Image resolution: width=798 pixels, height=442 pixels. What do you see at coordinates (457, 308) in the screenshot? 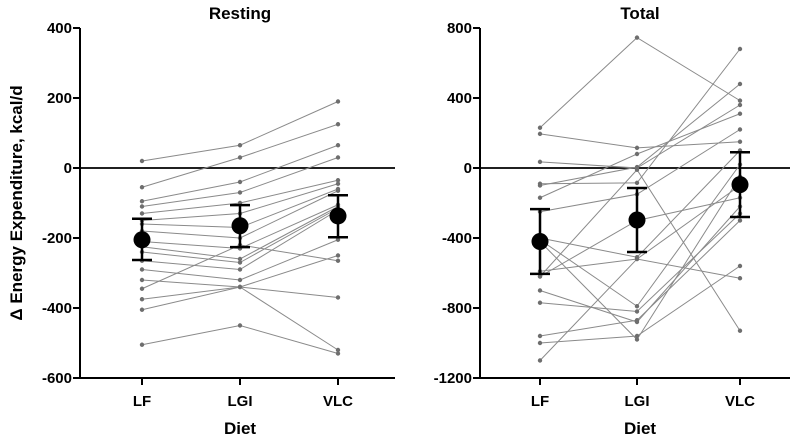
I see `y-tick-label: -800` at bounding box center [457, 308].